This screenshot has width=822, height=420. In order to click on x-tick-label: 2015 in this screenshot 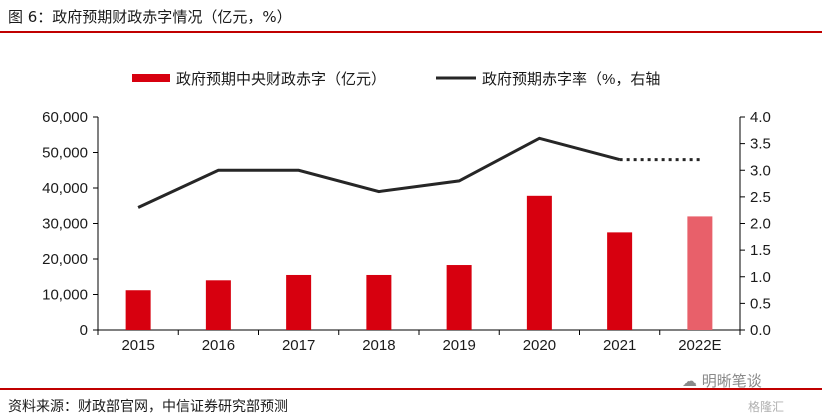, I will do `click(137, 345)`.